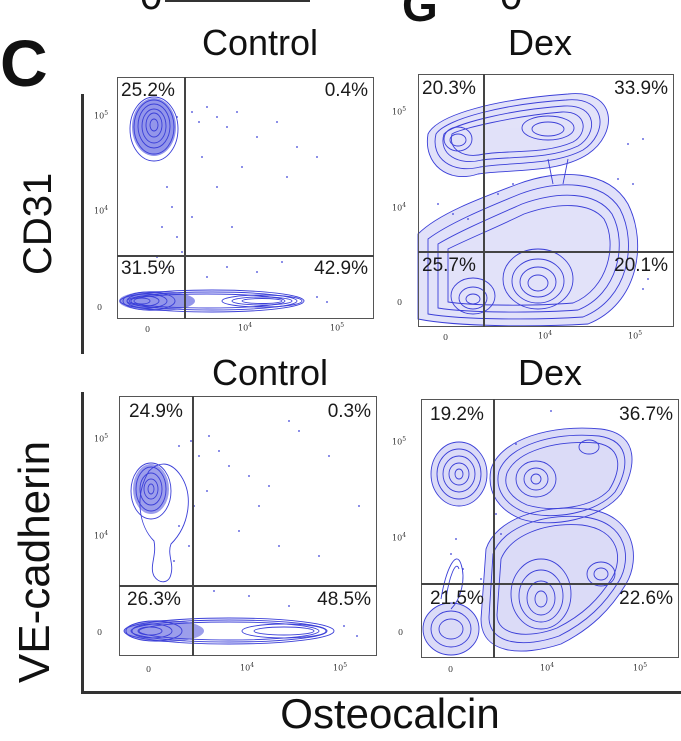  What do you see at coordinates (38, 223) in the screenshot?
I see `row-label-cd31: CD31` at bounding box center [38, 223].